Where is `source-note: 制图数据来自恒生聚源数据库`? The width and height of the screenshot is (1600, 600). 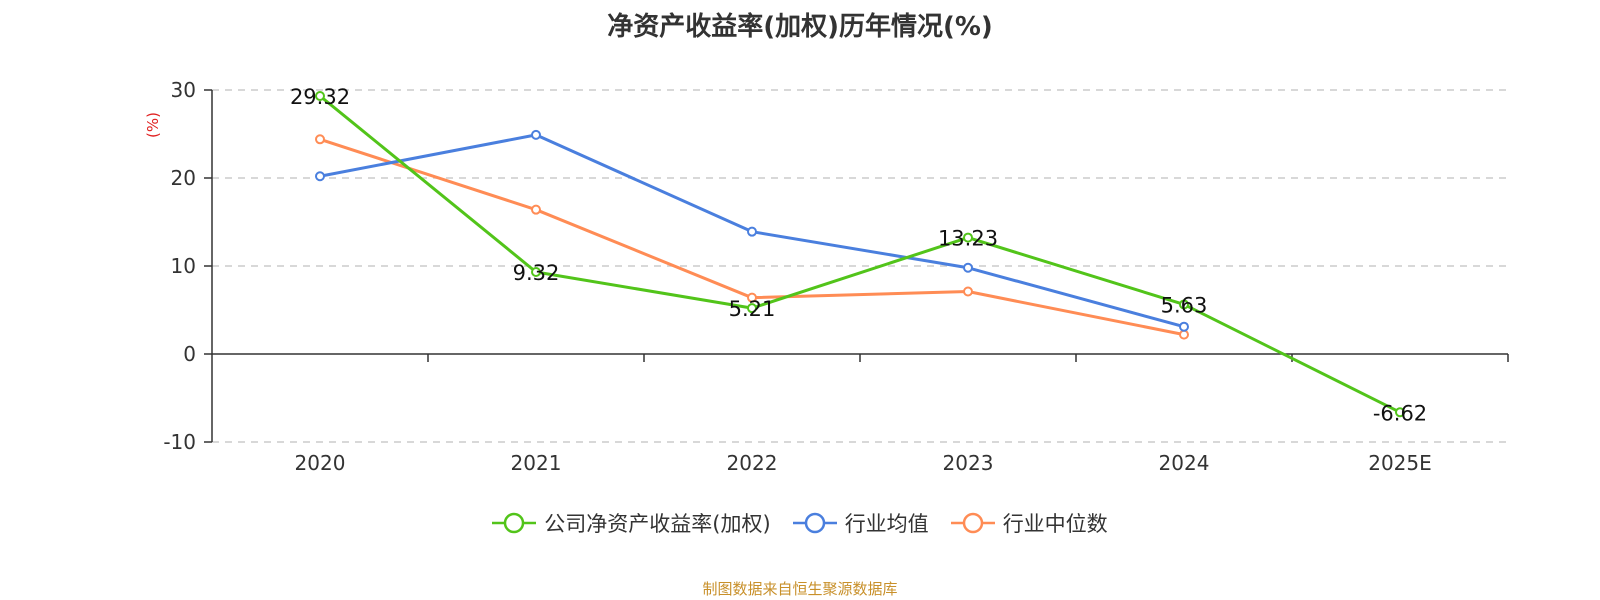 source-note: 制图数据来自恒生聚源数据库 is located at coordinates (800, 589).